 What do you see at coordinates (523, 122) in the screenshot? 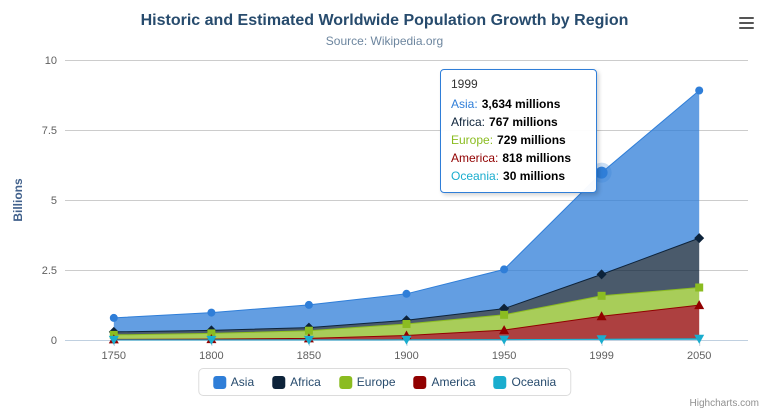
I see `tooltip-series-value: 767 millions` at bounding box center [523, 122].